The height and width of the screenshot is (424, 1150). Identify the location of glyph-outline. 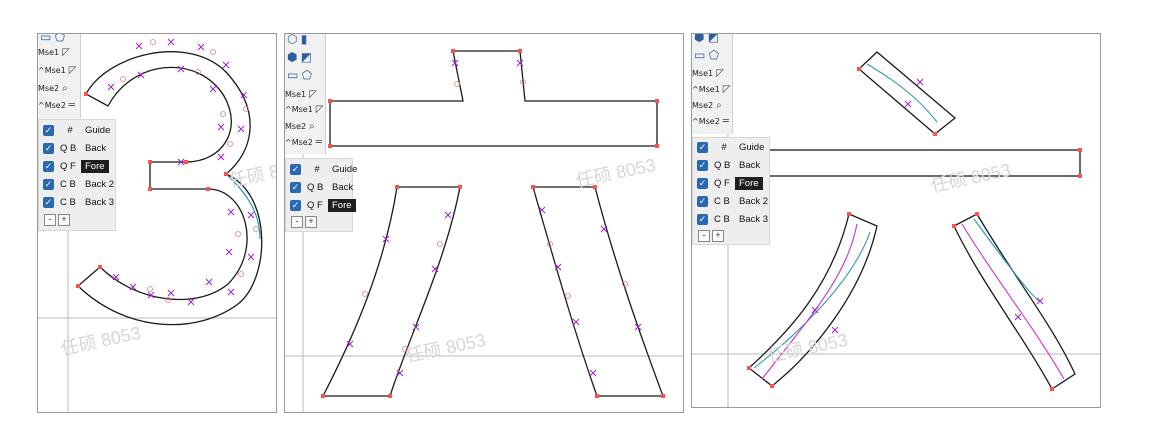
(170, 188).